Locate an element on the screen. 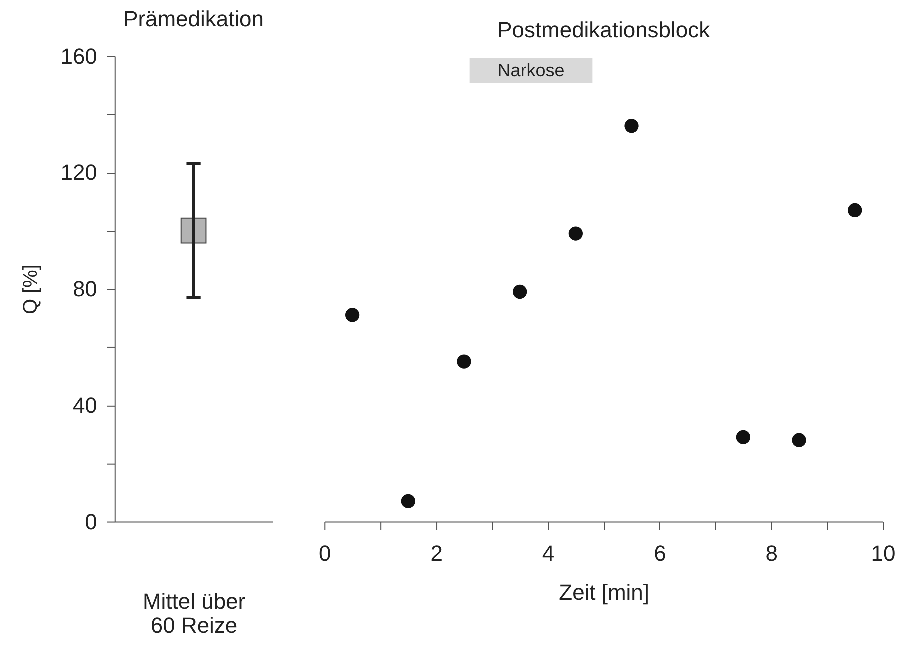  x-tick-label: 2 is located at coordinates (436, 553).